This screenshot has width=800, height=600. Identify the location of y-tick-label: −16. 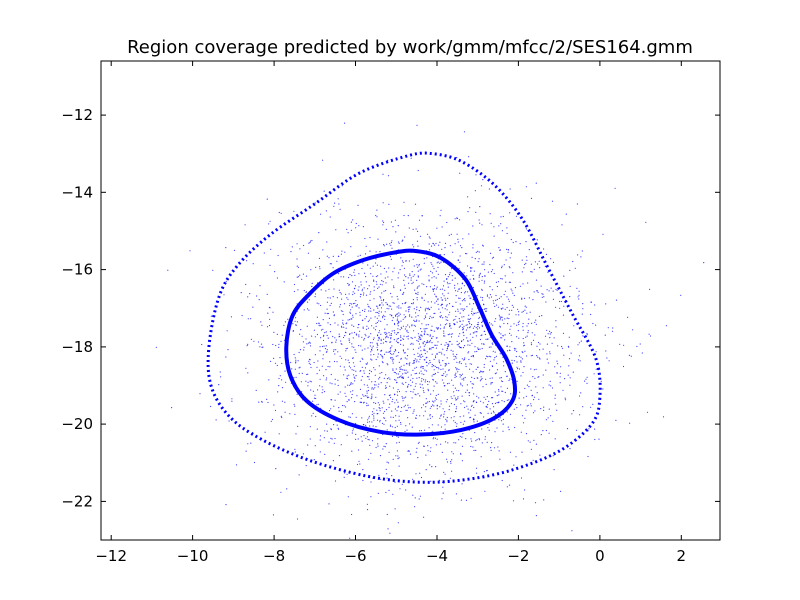
(77, 270).